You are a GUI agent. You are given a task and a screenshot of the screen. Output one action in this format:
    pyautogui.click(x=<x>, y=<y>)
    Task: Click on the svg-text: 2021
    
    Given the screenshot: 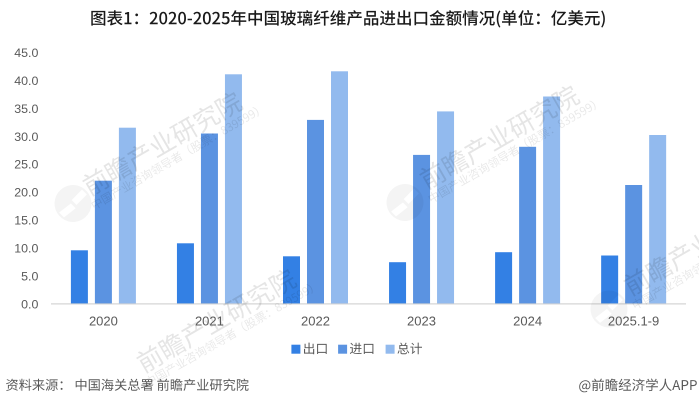 What is the action you would take?
    pyautogui.click(x=209, y=320)
    